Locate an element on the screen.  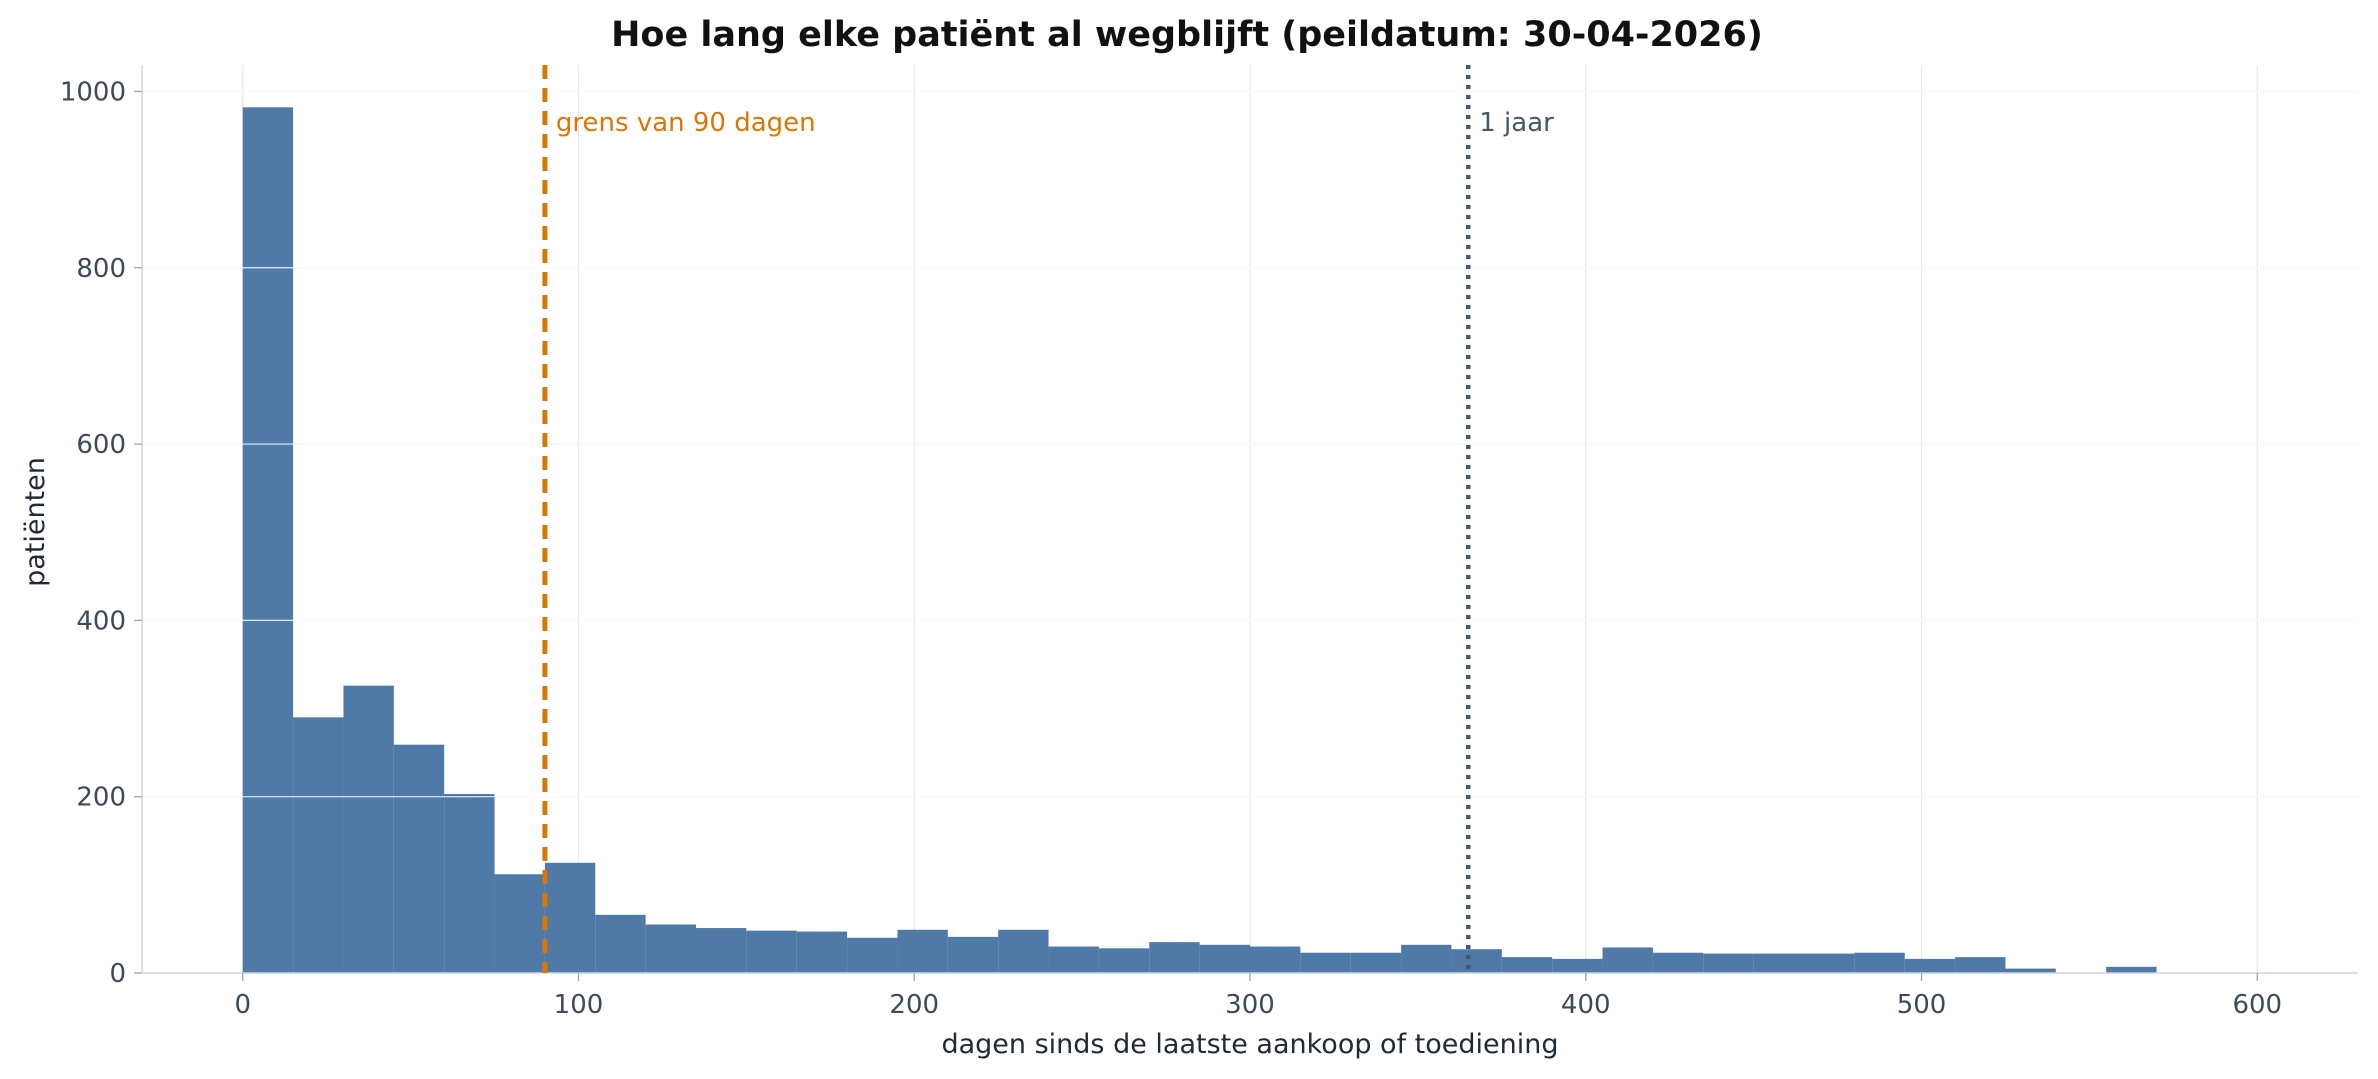
y-tick-label: 400 is located at coordinates (101, 621).